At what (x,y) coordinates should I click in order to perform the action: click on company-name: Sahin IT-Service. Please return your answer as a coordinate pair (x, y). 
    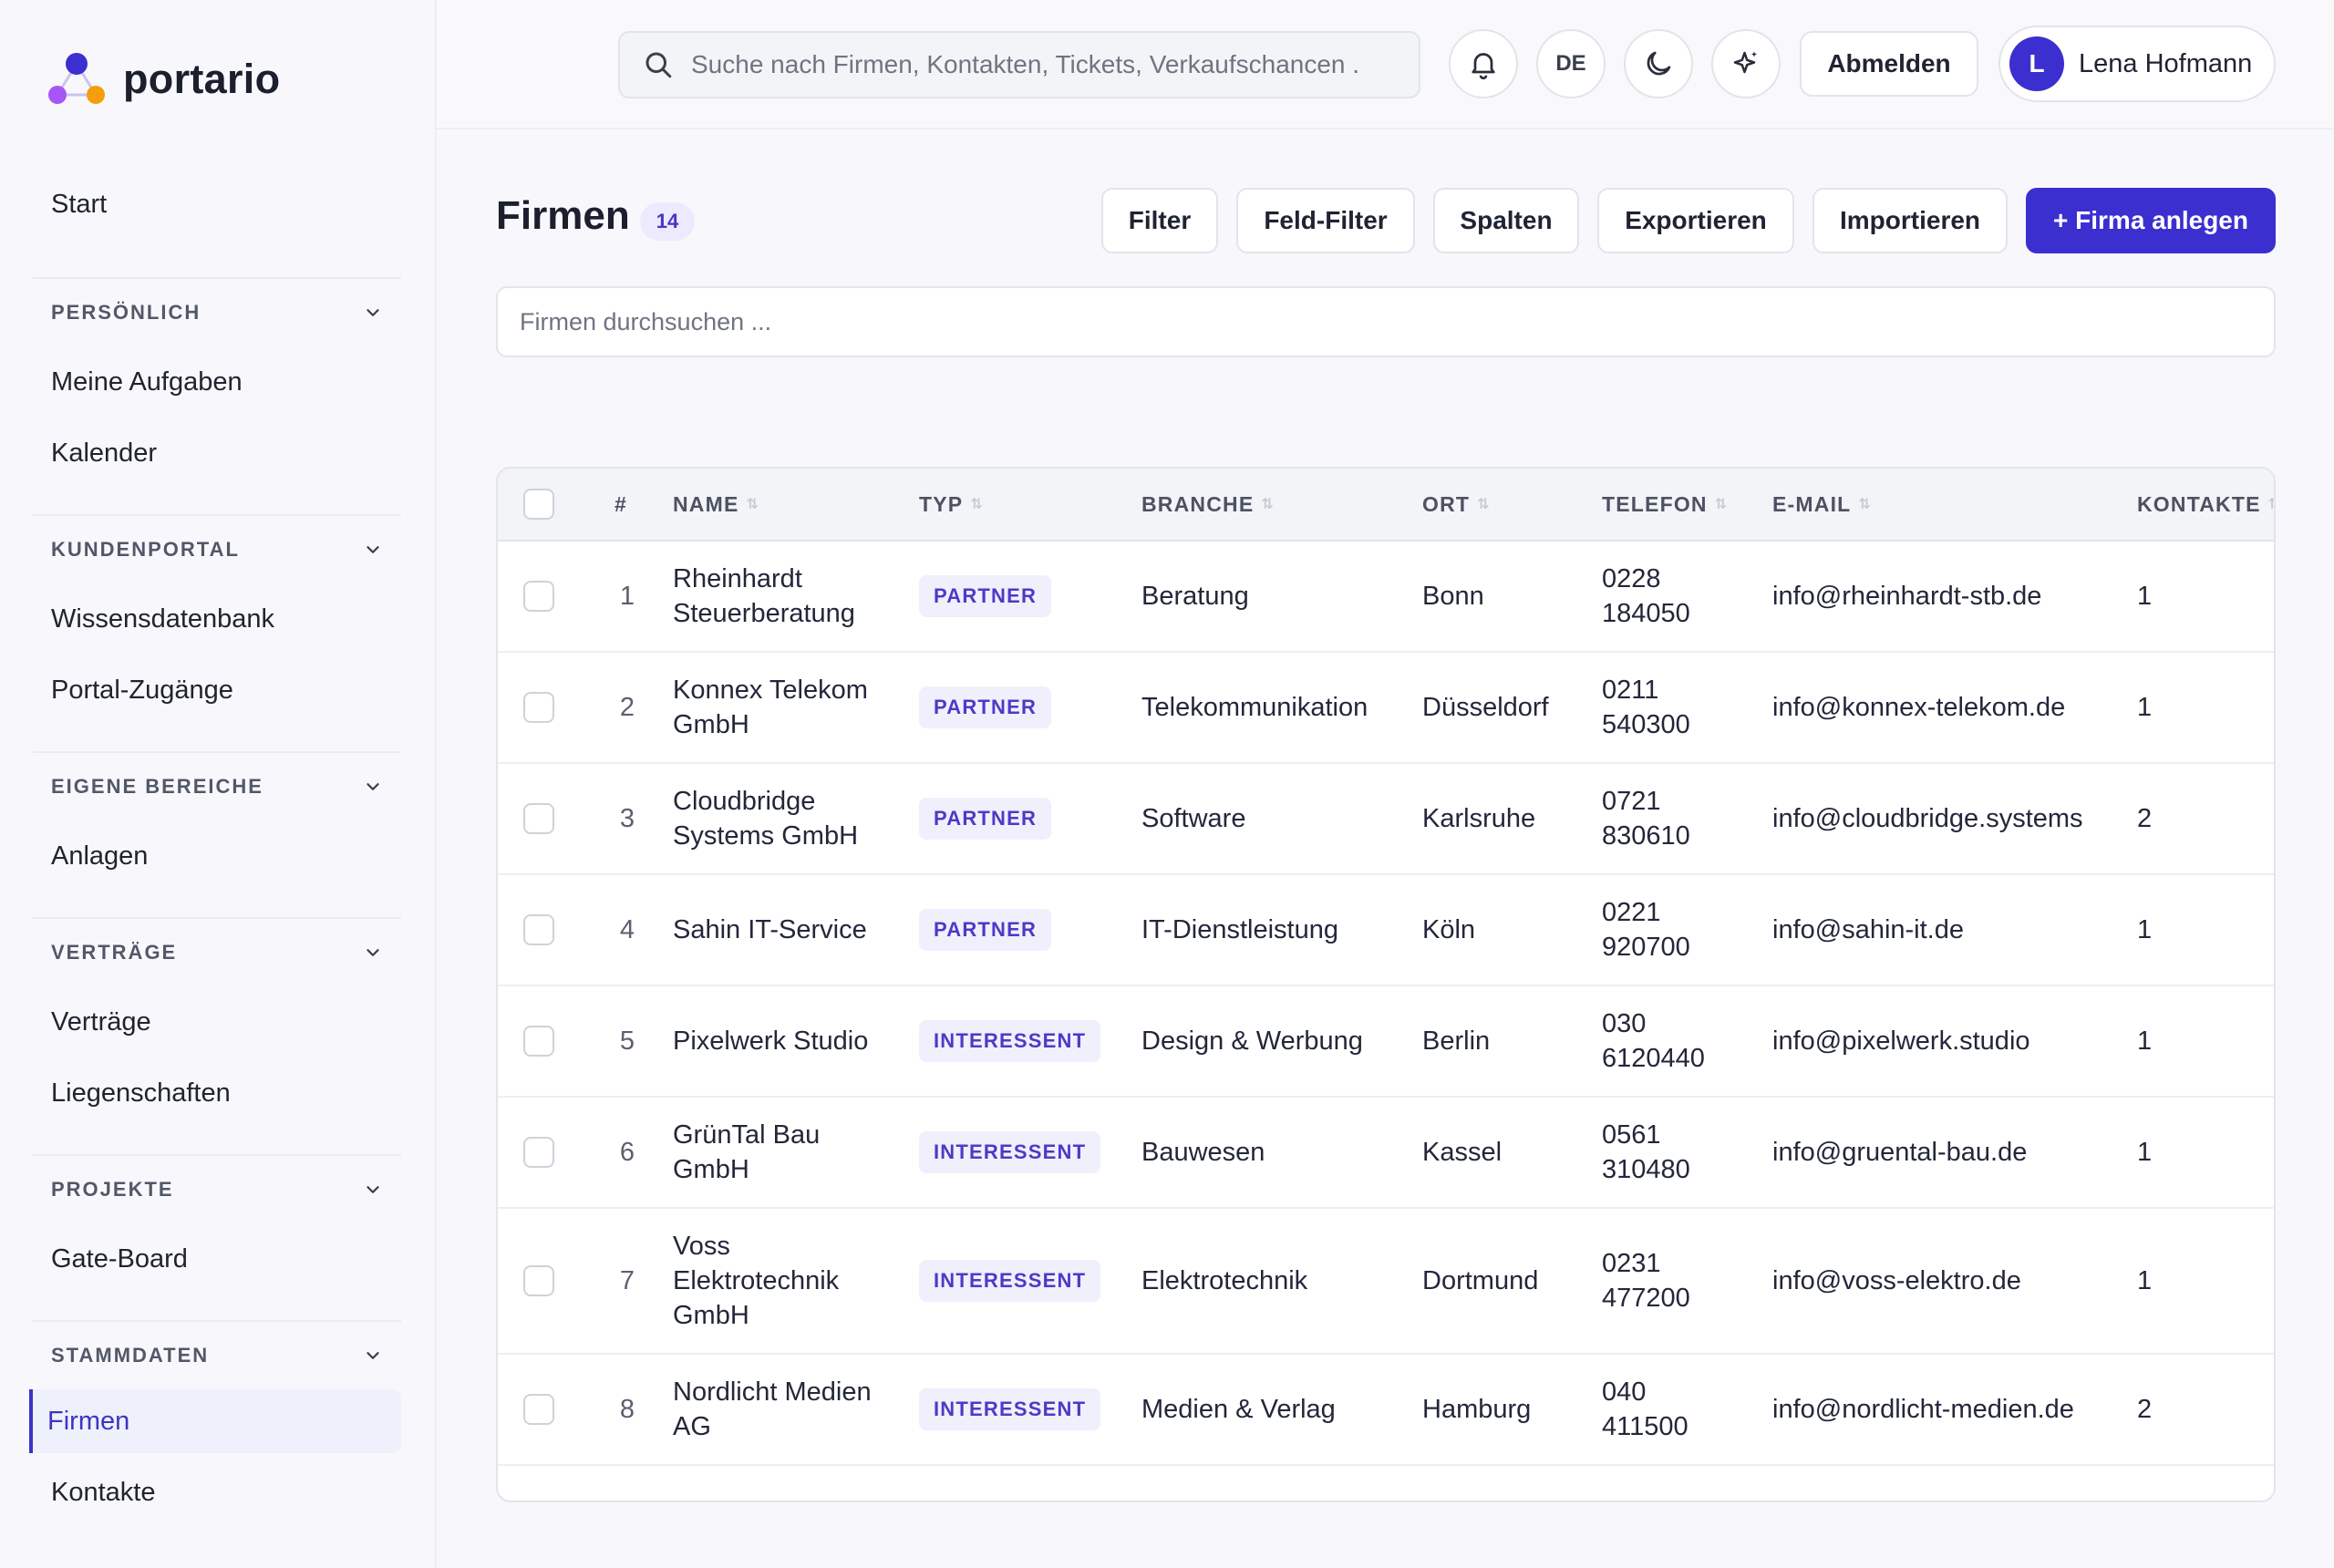
    Looking at the image, I should click on (770, 929).